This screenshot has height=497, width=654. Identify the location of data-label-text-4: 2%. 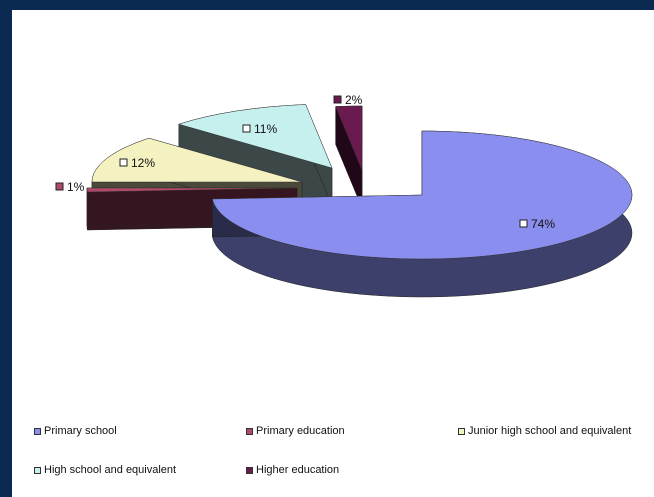
(354, 100).